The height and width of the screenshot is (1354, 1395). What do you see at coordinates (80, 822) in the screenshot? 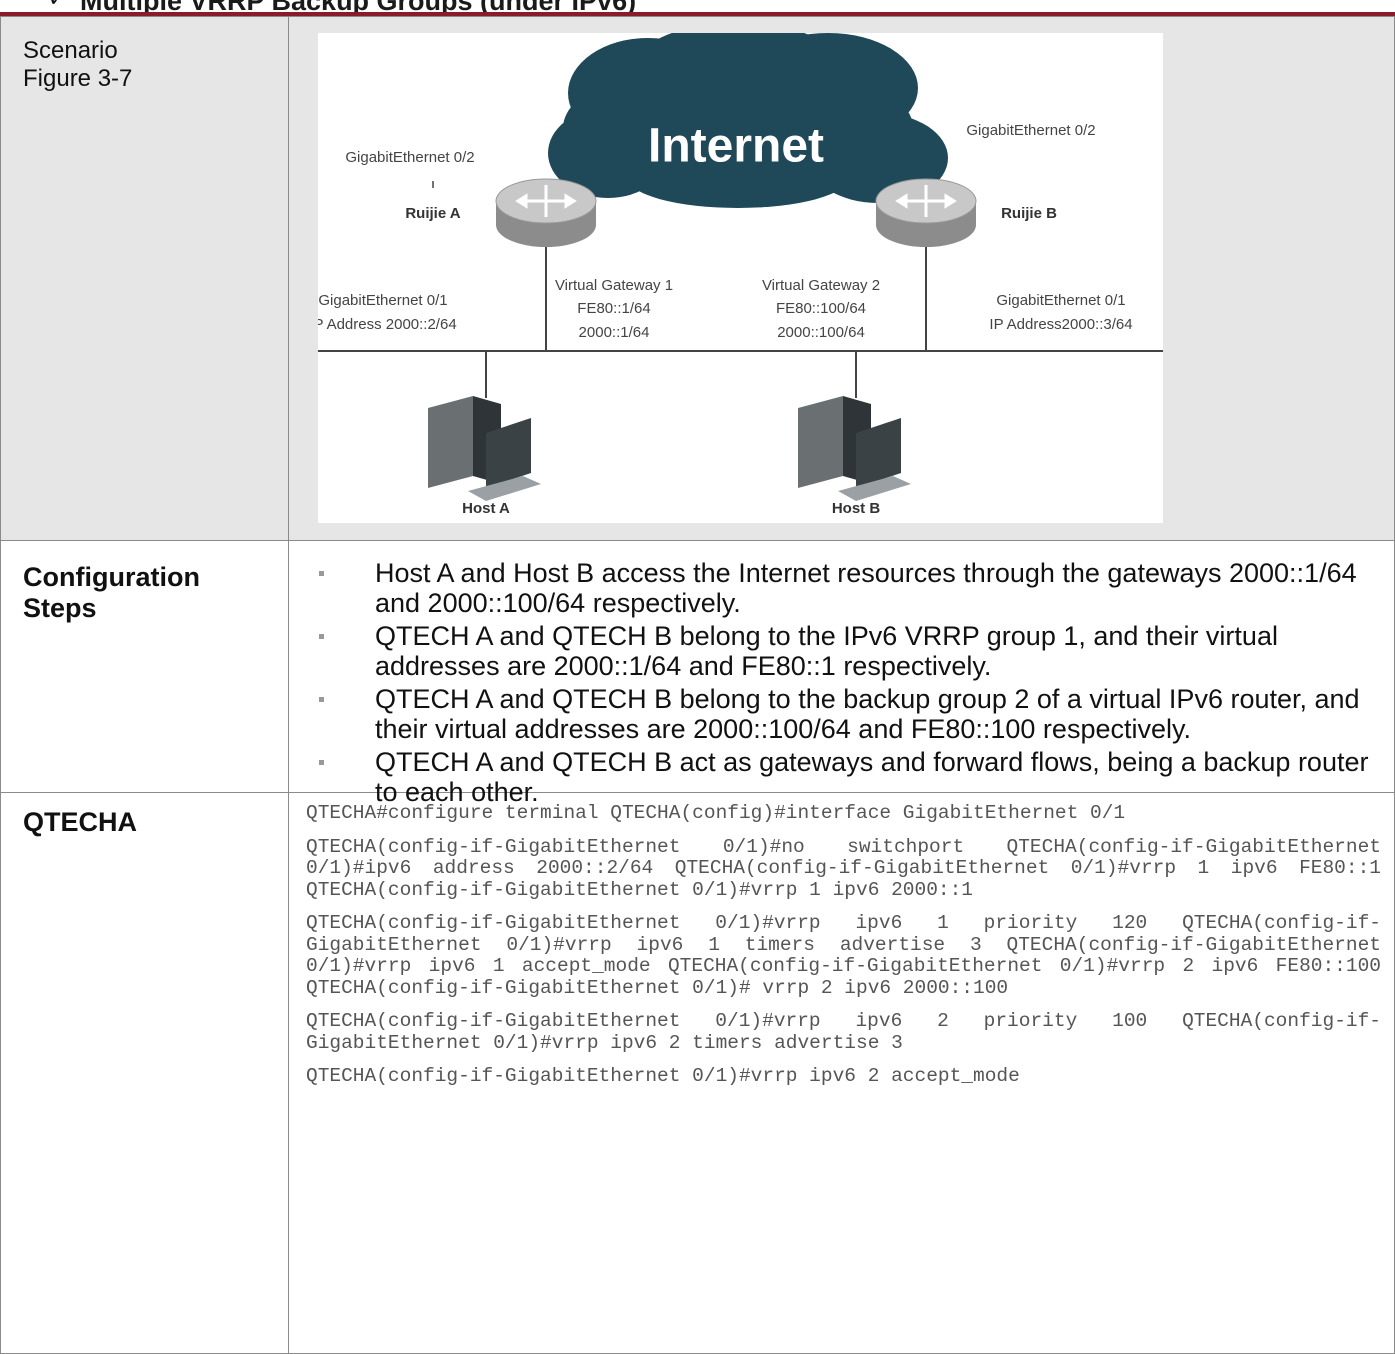
I see `row-label: QTECHA` at bounding box center [80, 822].